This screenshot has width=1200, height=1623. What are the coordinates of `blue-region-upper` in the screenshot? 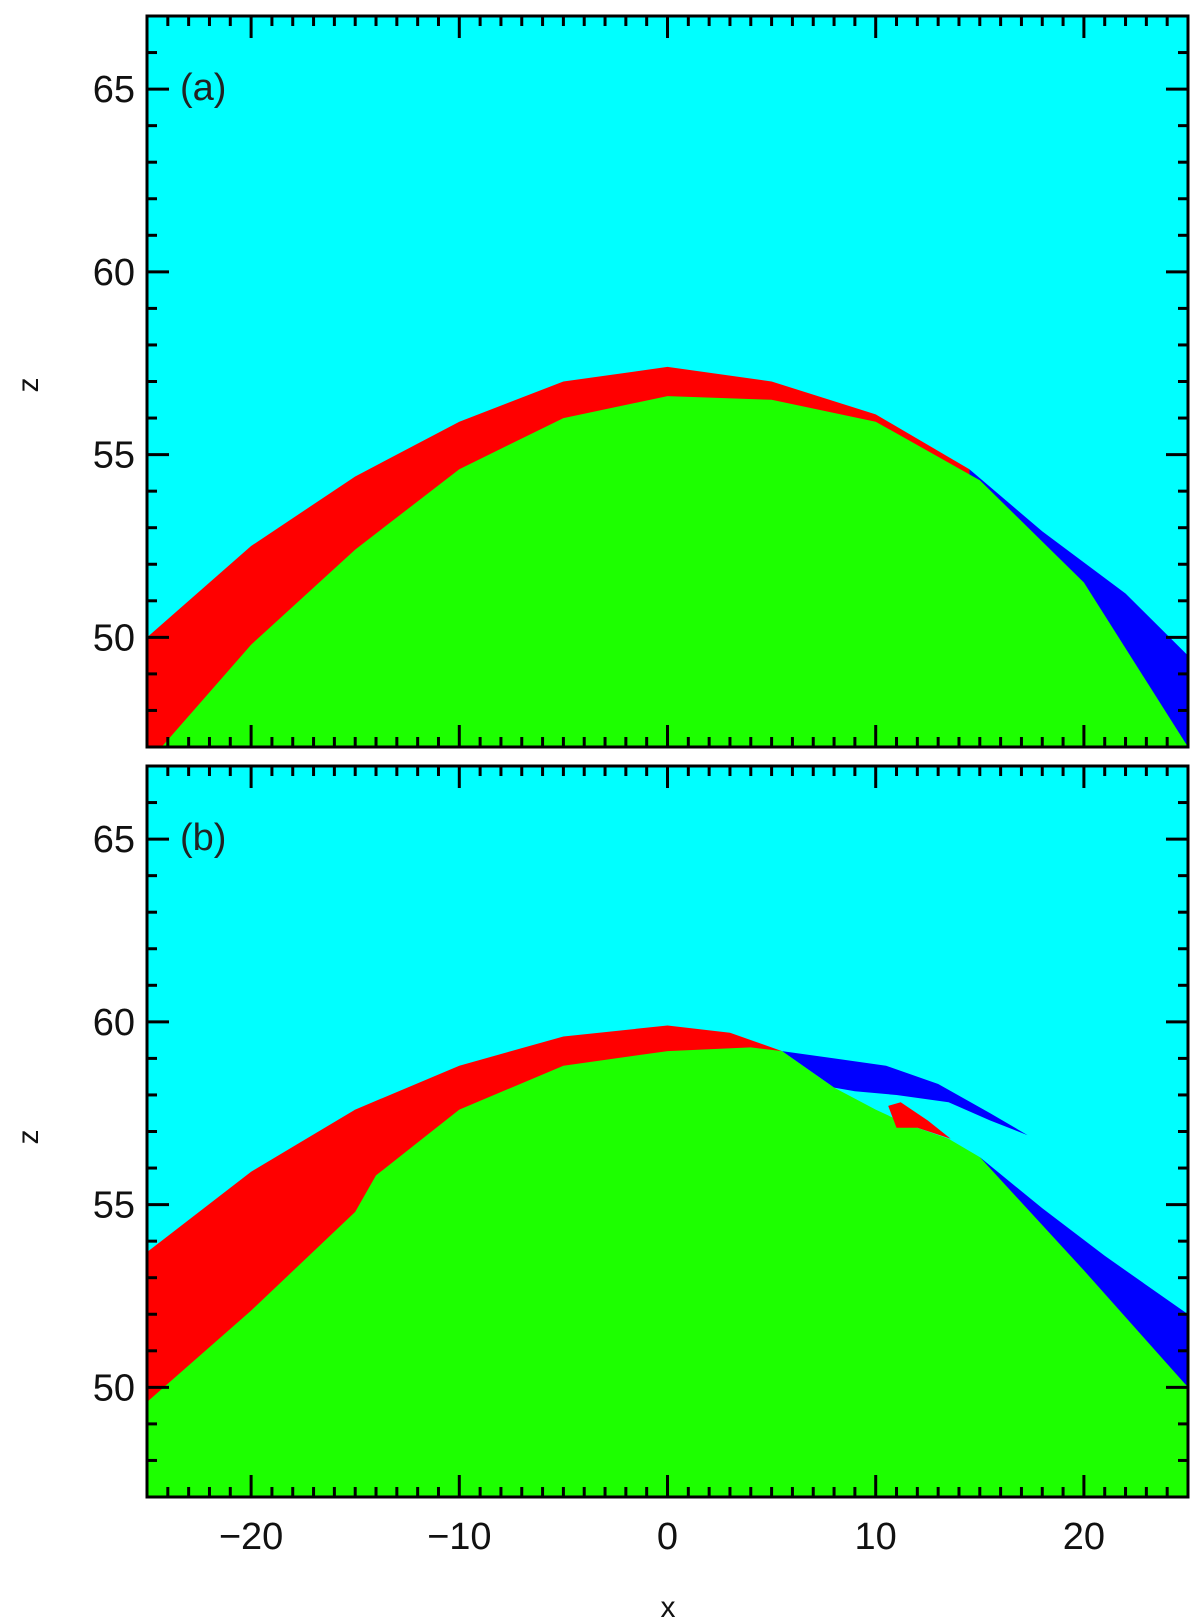 It's located at (905, 1093).